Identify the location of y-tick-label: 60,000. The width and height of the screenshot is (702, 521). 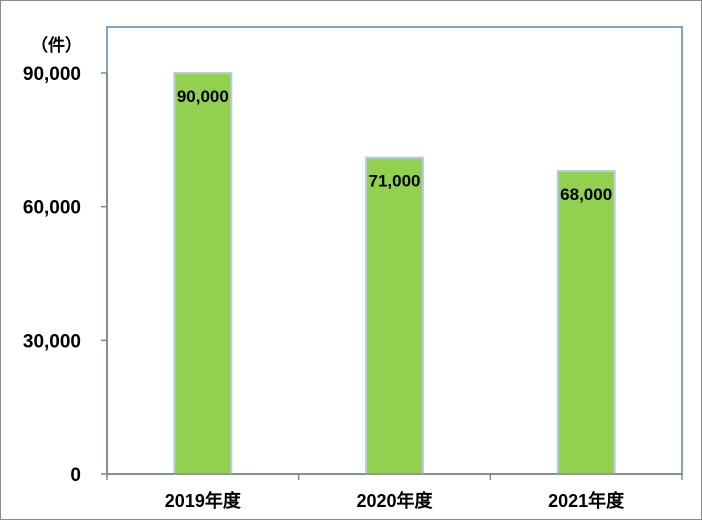
(52, 208).